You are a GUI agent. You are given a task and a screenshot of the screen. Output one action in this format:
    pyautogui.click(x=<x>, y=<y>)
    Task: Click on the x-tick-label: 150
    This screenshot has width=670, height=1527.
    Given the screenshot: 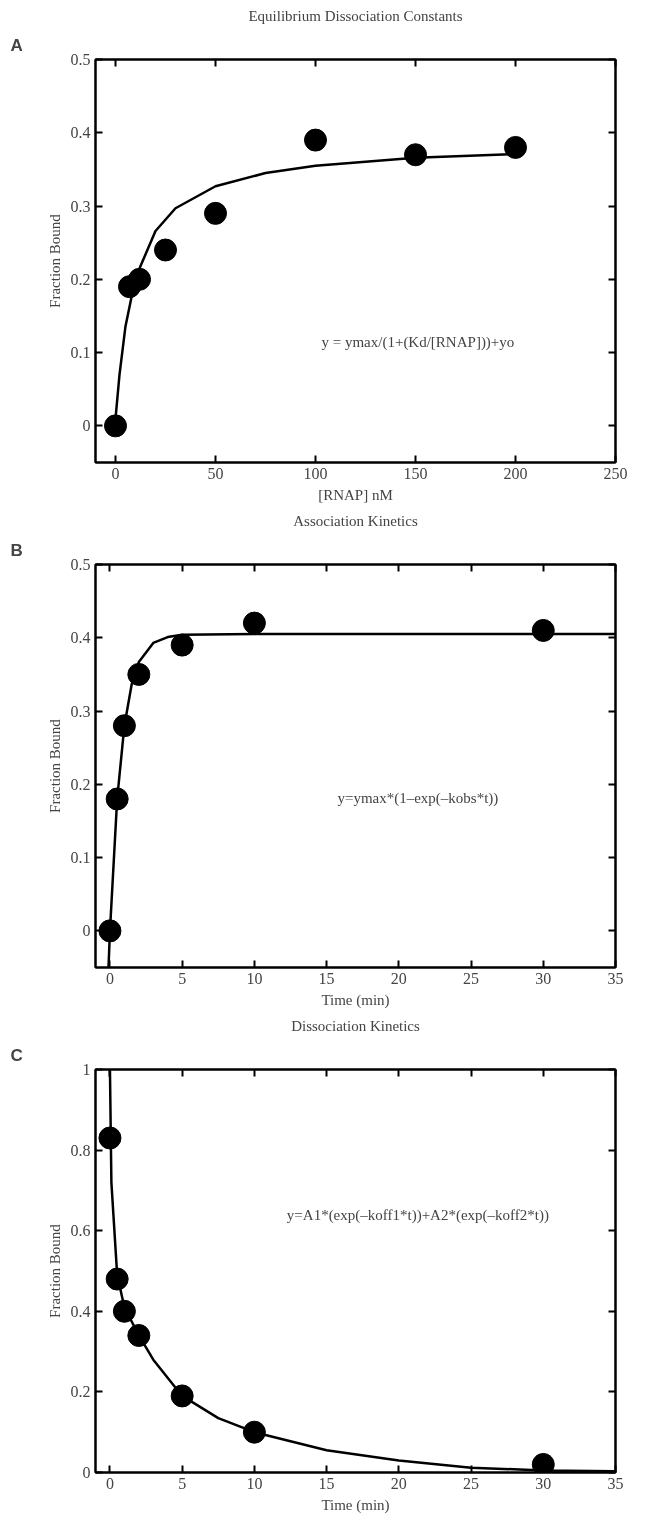 What is the action you would take?
    pyautogui.click(x=415, y=473)
    